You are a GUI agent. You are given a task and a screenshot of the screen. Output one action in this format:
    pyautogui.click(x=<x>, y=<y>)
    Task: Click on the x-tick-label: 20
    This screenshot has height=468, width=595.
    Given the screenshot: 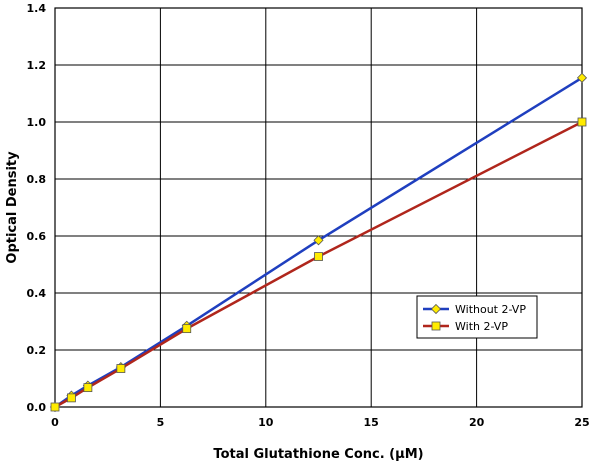 What is the action you would take?
    pyautogui.click(x=477, y=422)
    